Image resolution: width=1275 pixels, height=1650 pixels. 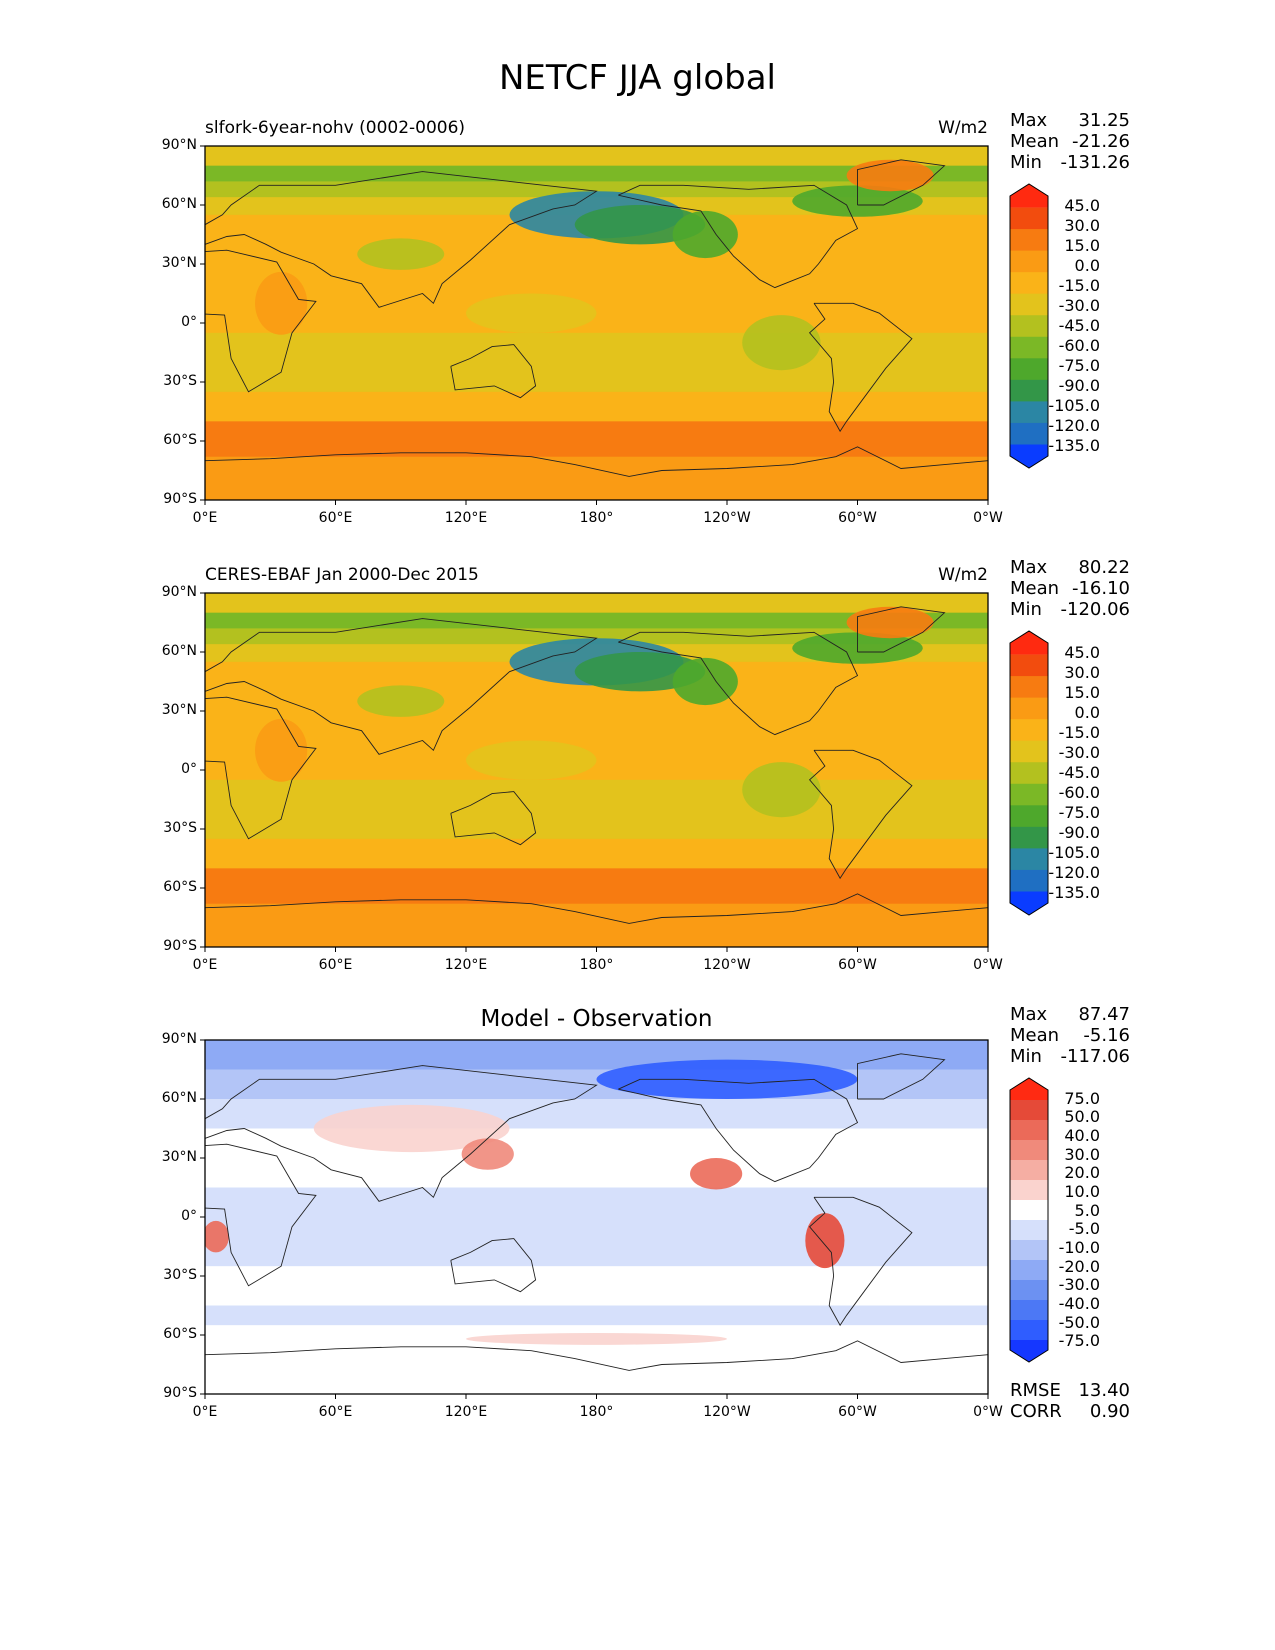 What do you see at coordinates (1082, 1117) in the screenshot?
I see `colorbar-label: 50.0` at bounding box center [1082, 1117].